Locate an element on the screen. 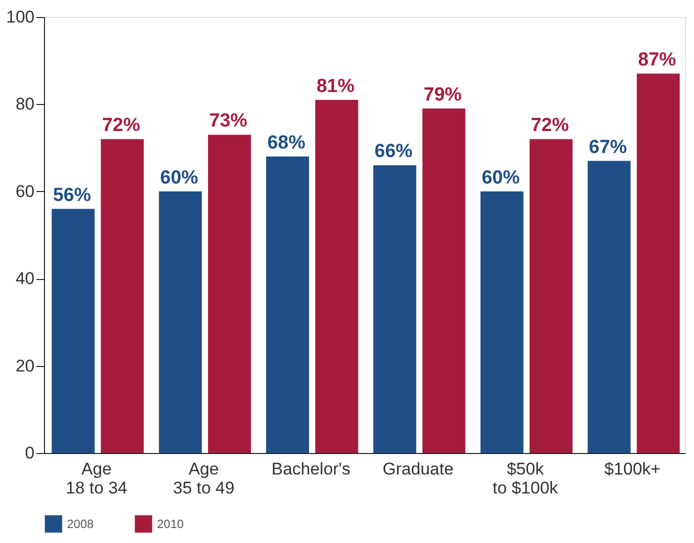 The width and height of the screenshot is (694, 543). data-label: 81% is located at coordinates (335, 86).